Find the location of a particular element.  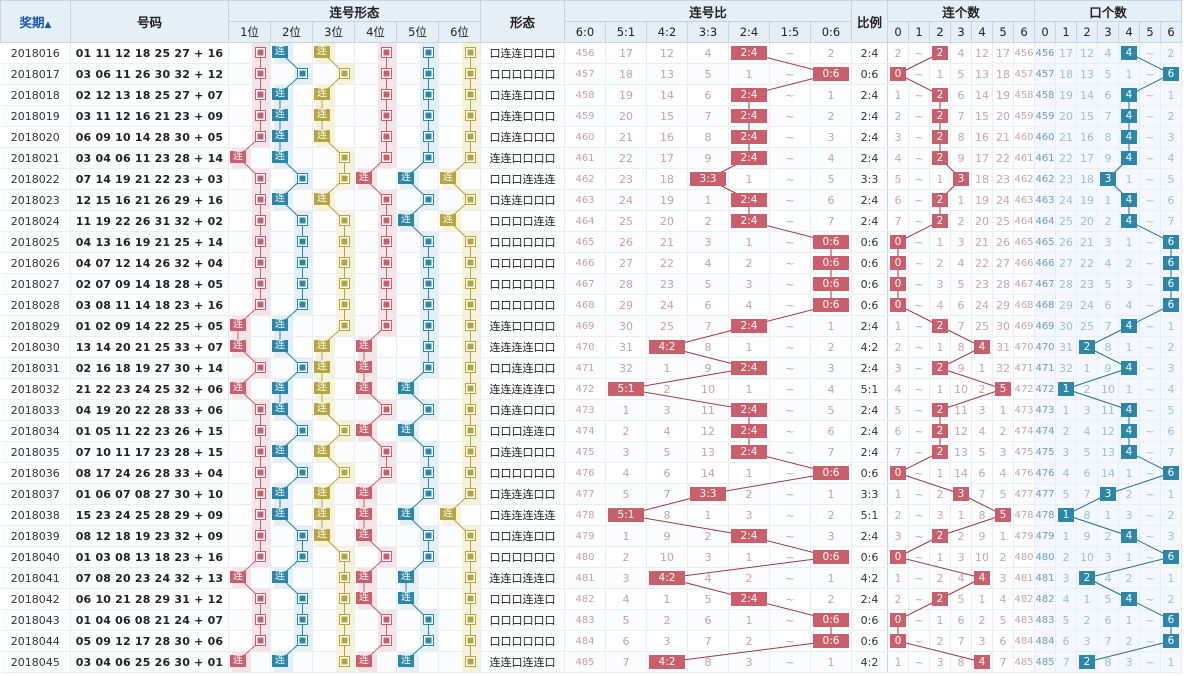

ratio-cell: 0:6 is located at coordinates (831, 284).